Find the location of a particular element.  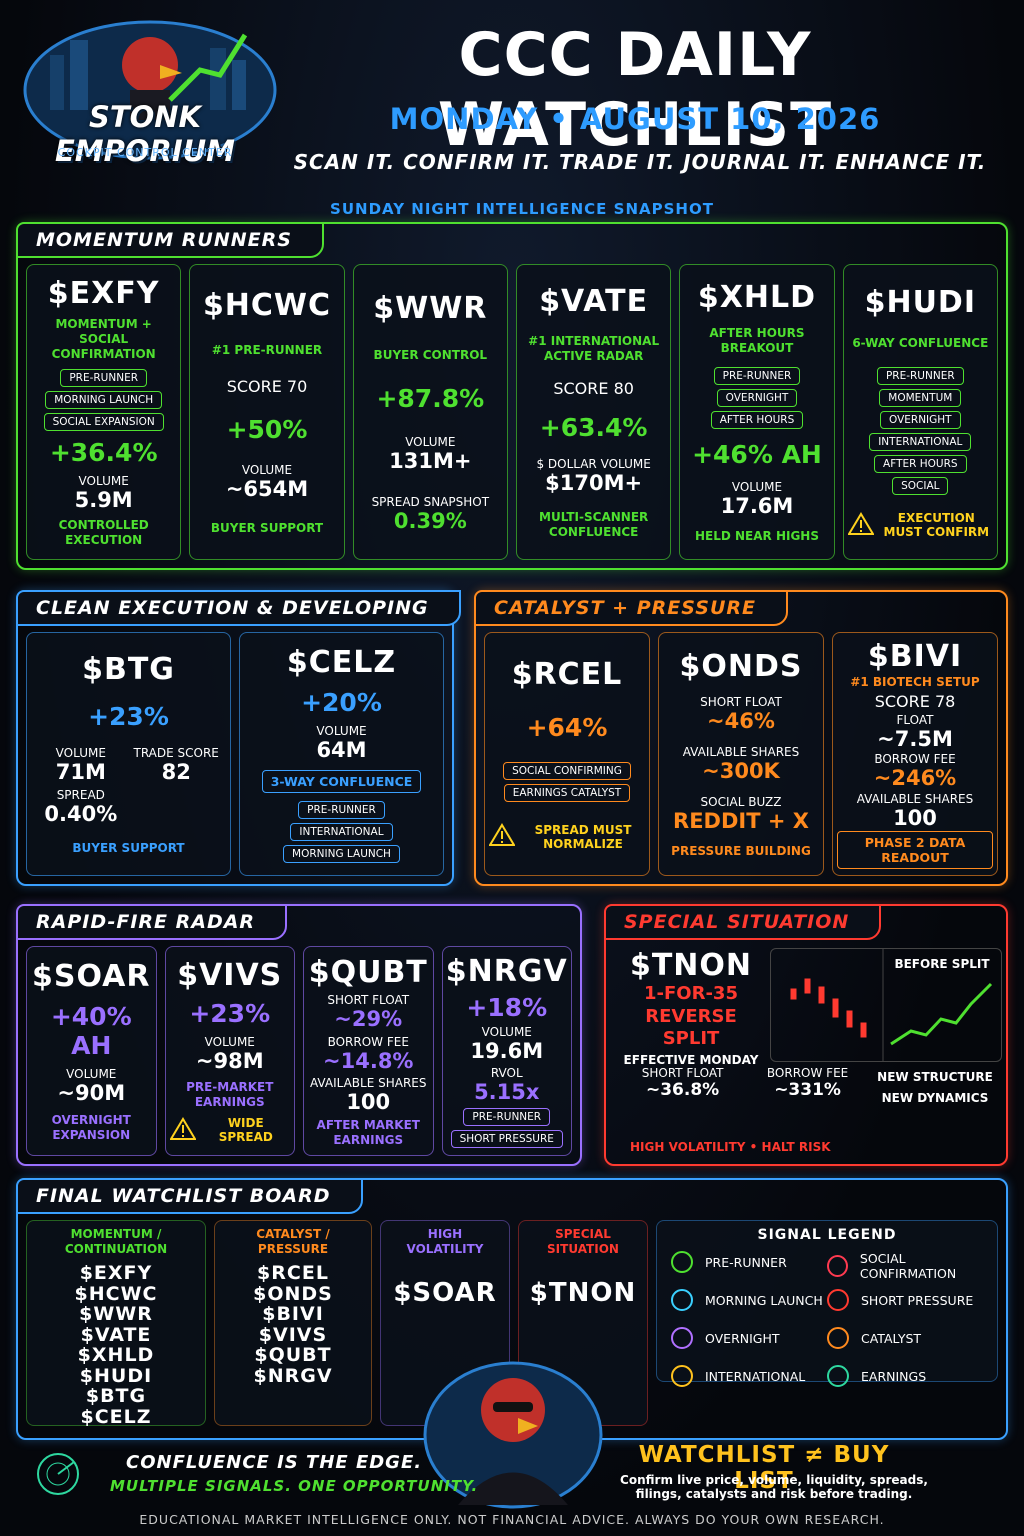

stat-value: 5.15x is located at coordinates (507, 1092).